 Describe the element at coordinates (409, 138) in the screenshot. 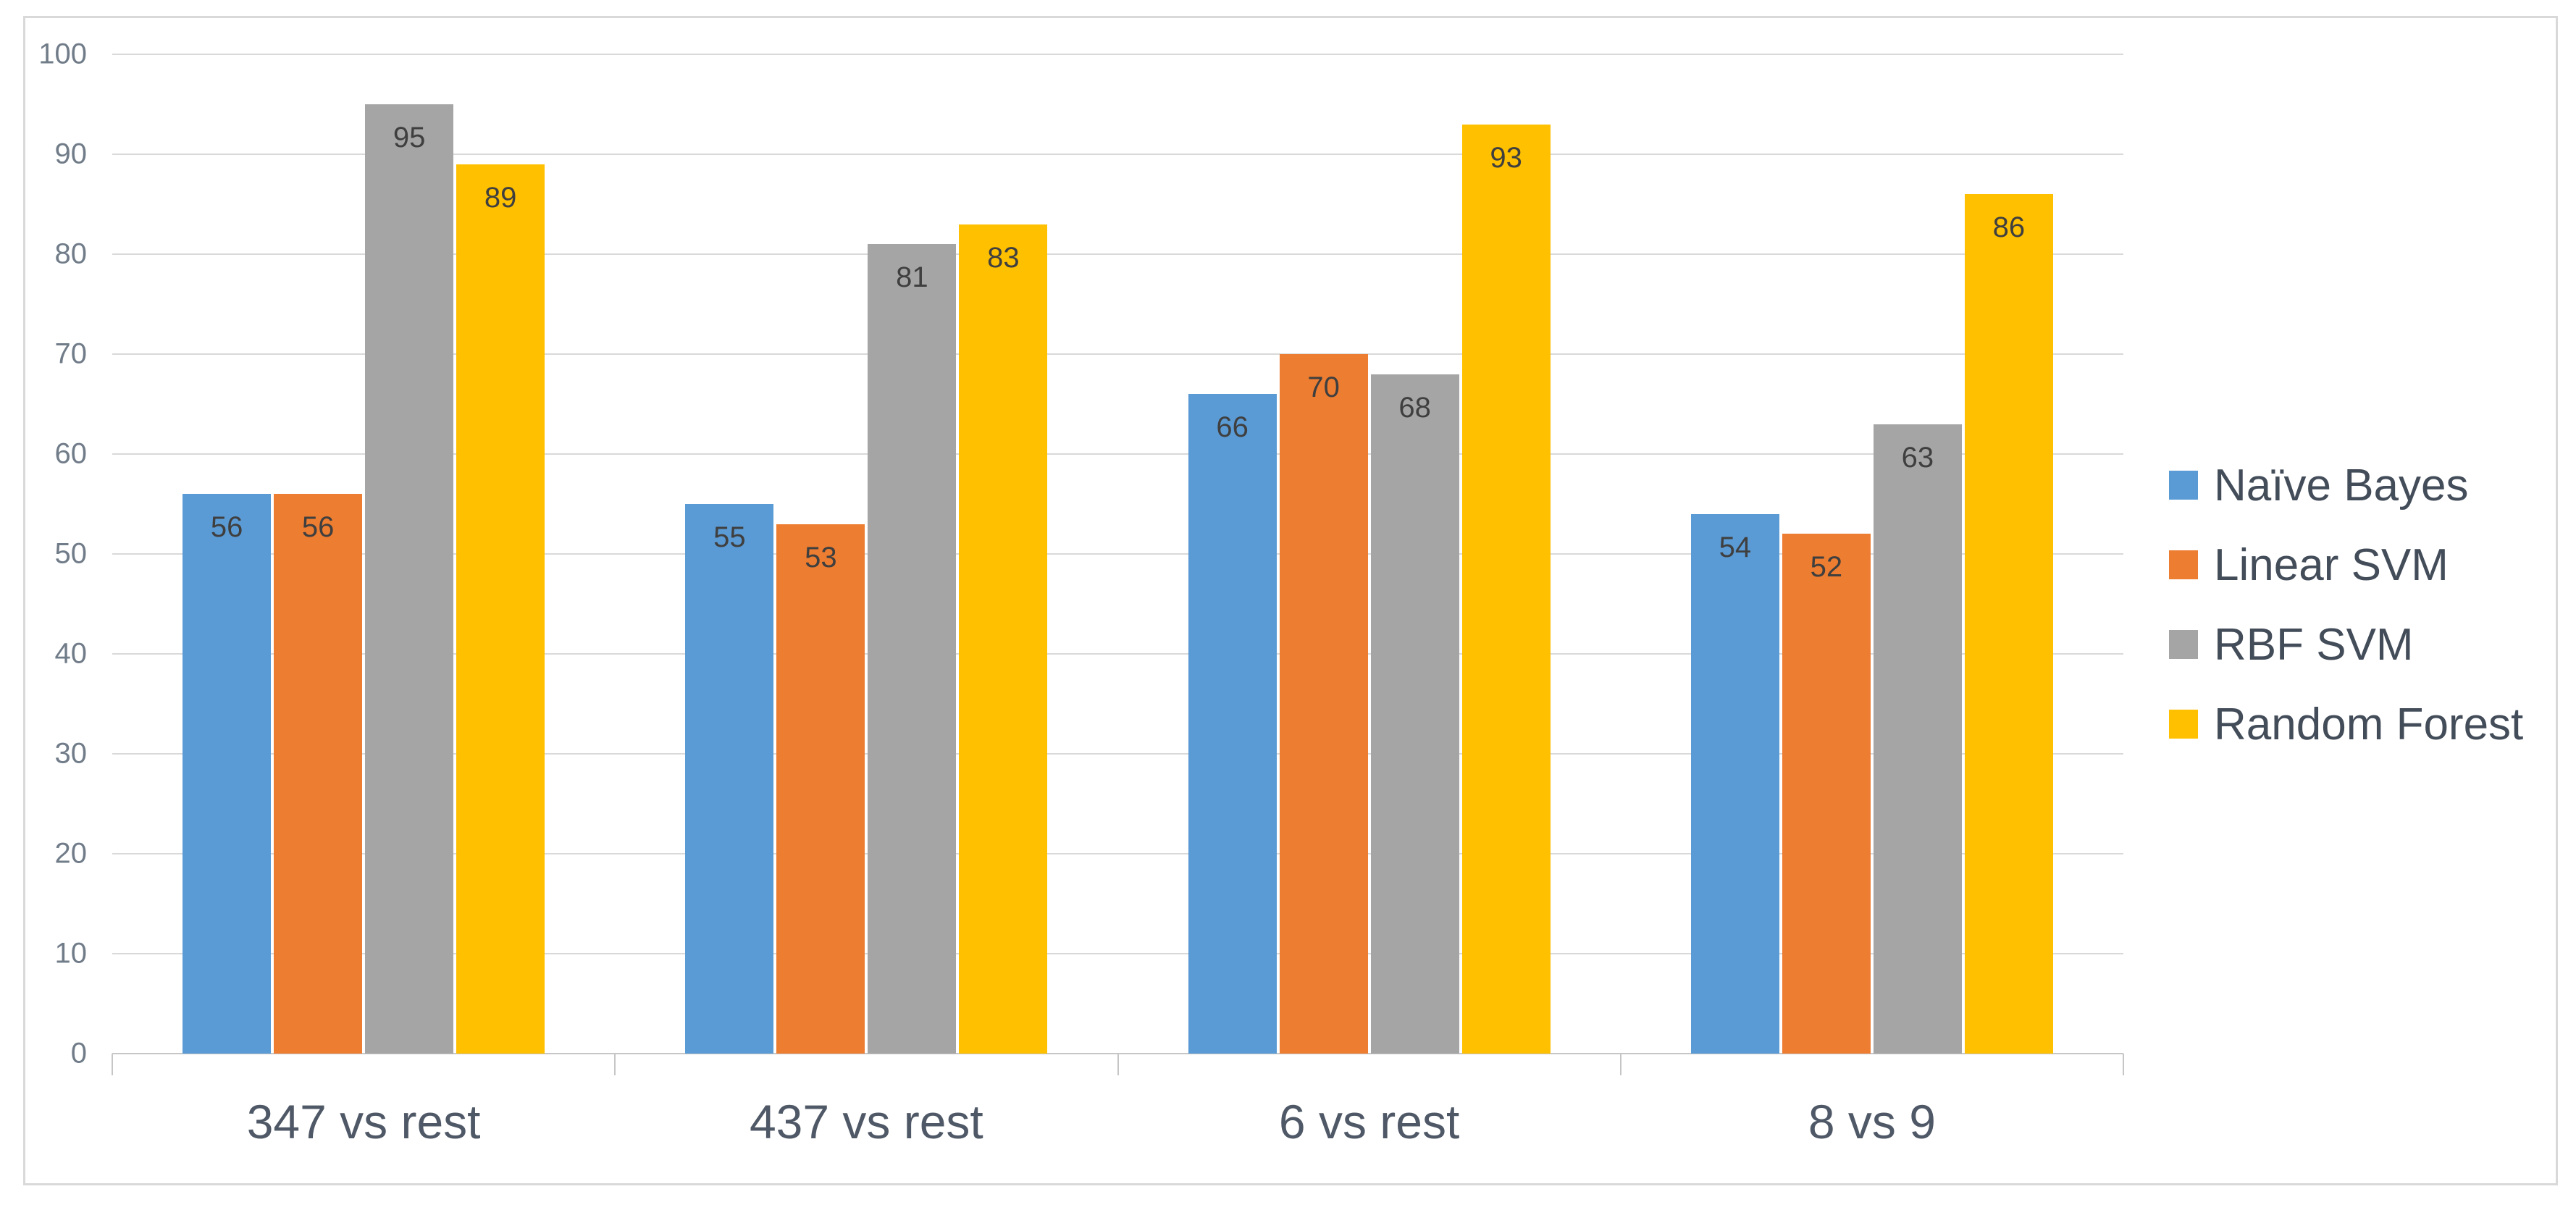

I see `bar-value-label: 95` at that location.